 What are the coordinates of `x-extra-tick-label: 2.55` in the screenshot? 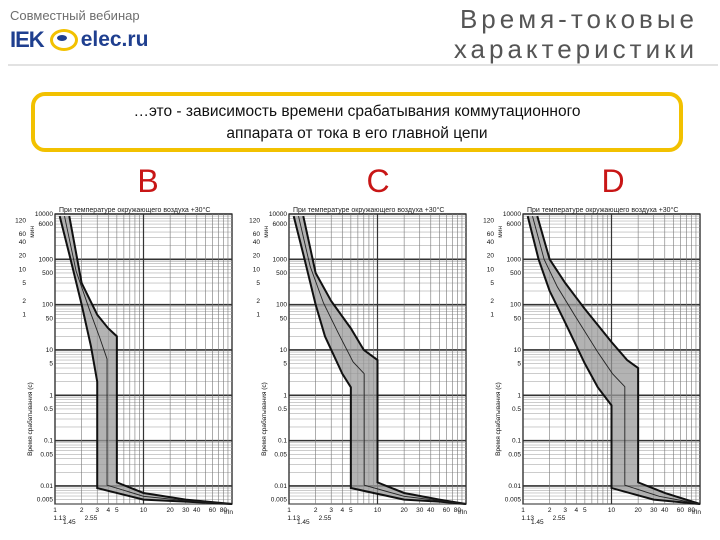 It's located at (559, 518).